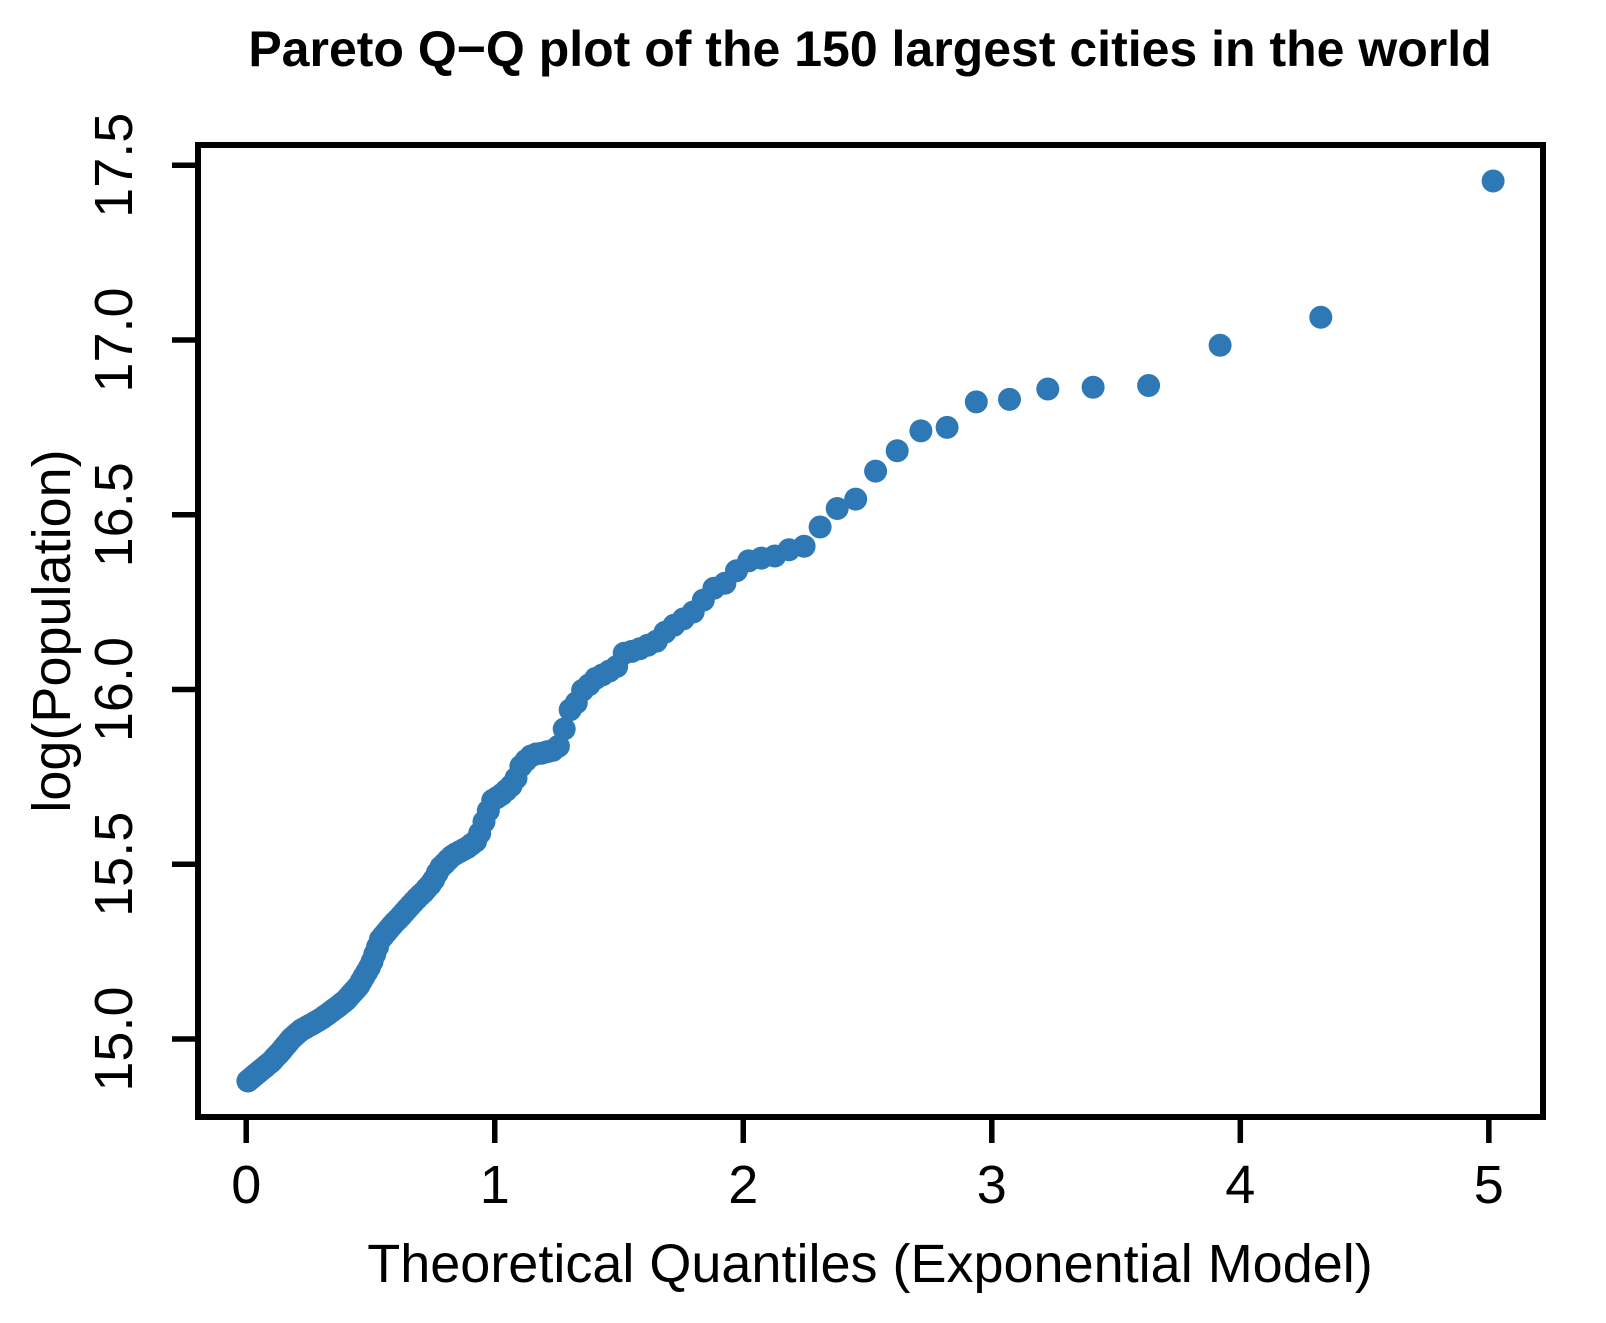 The image size is (1606, 1323). I want to click on x-tick-label: 1, so click(495, 1185).